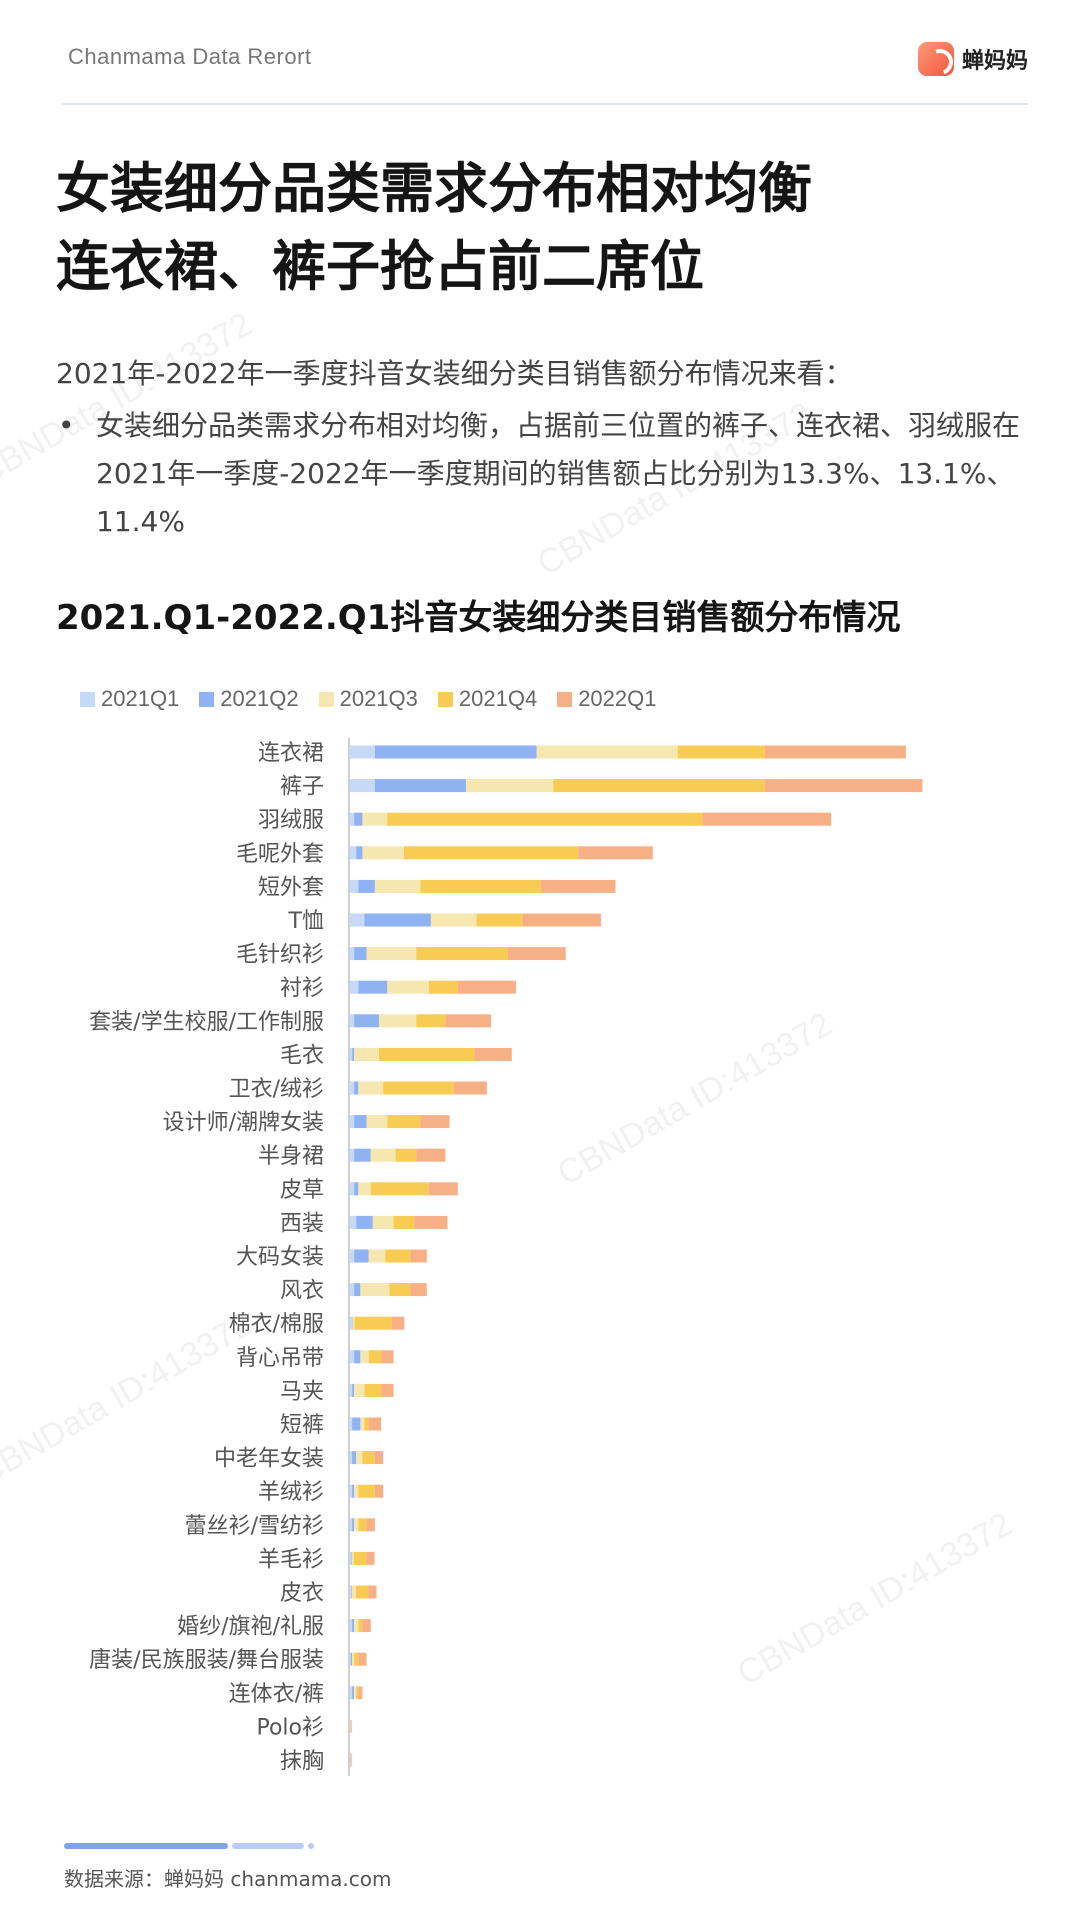 The image size is (1080, 1925). Describe the element at coordinates (276, 1324) in the screenshot. I see `category-tick-label: 棉衣/棉服` at that location.